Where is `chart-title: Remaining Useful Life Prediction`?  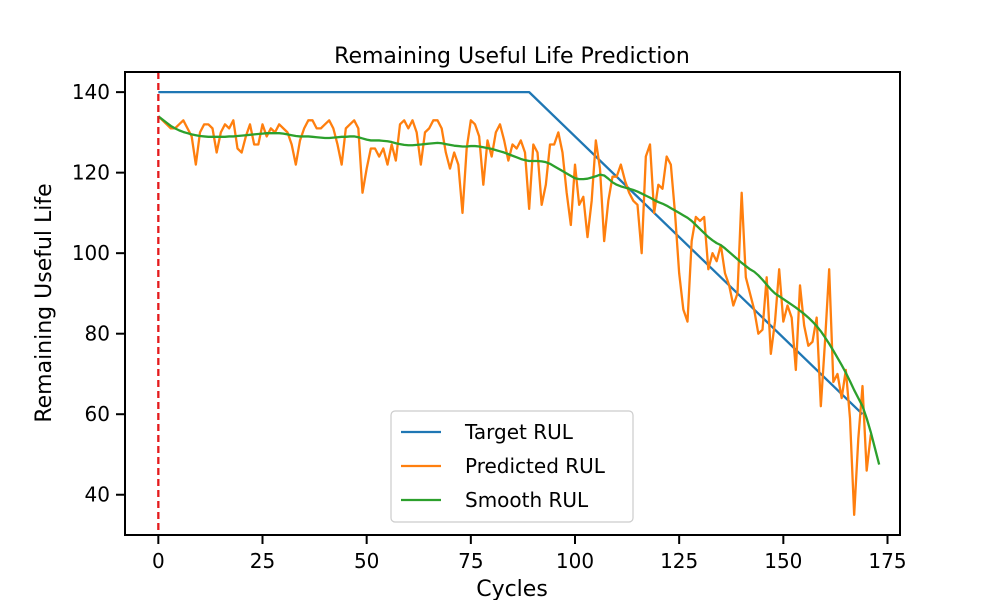
chart-title: Remaining Useful Life Prediction is located at coordinates (512, 56).